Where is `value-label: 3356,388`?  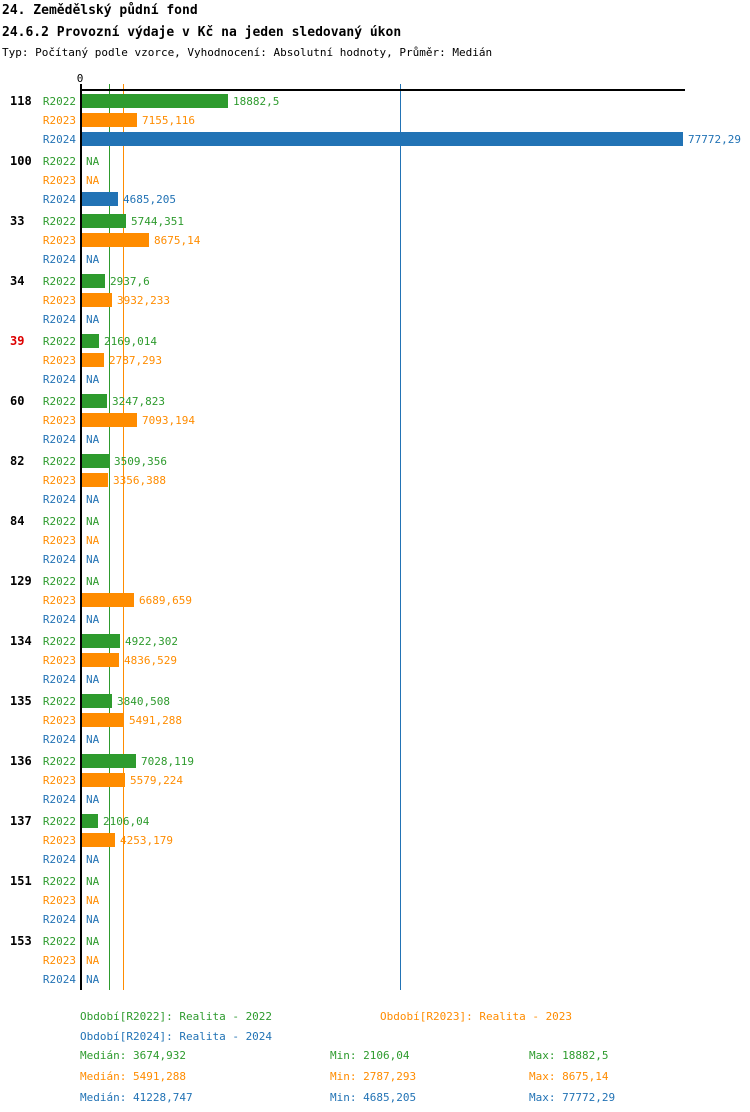 value-label: 3356,388 is located at coordinates (139, 480).